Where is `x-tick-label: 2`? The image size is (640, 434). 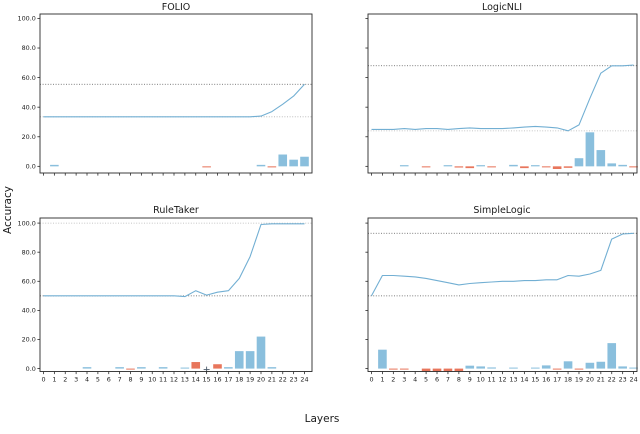 x-tick-label: 2 is located at coordinates (393, 380).